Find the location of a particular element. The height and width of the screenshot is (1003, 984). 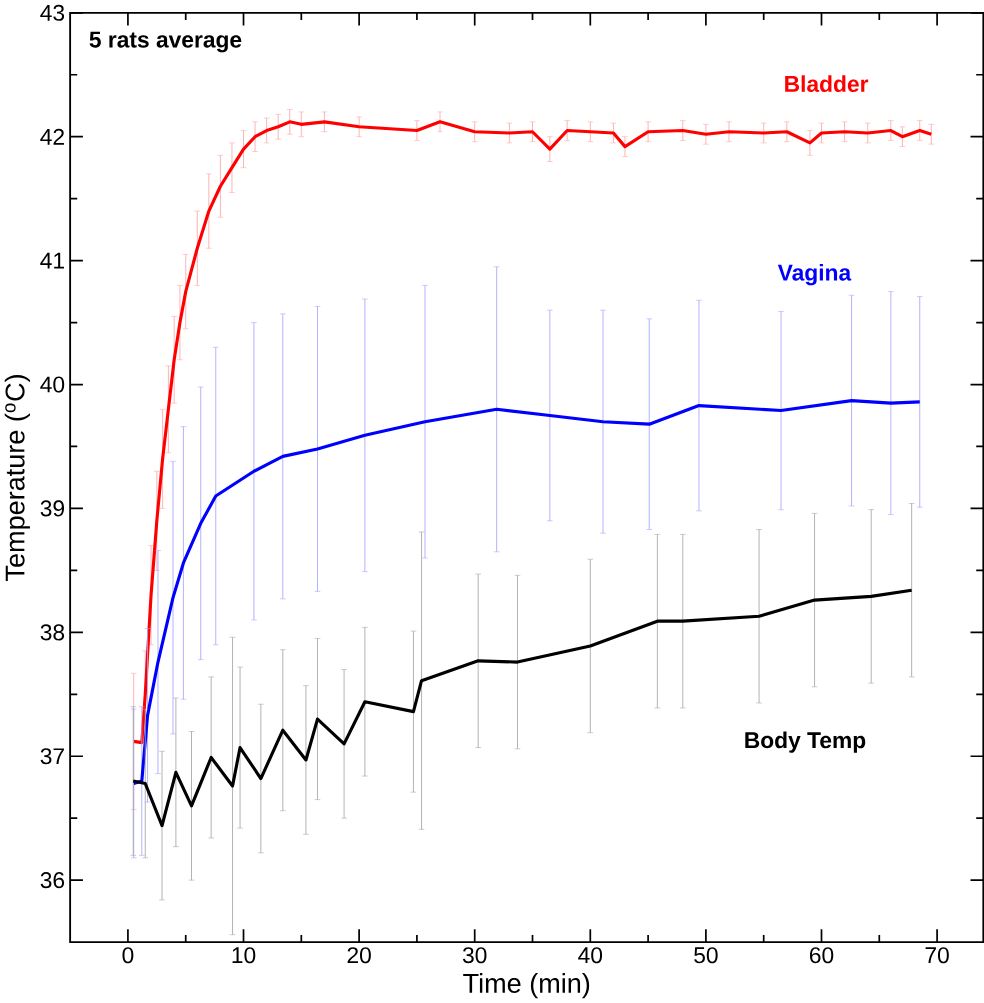

y-tick-label: 36 is located at coordinates (52, 880).